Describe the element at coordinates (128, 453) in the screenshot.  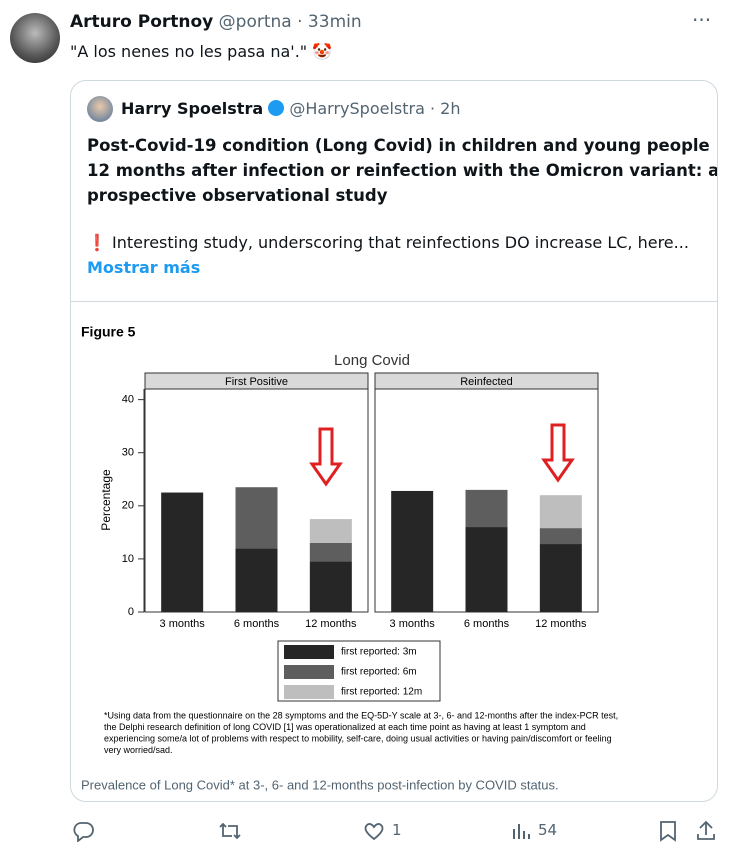
I see `y-tick-label: 30` at that location.